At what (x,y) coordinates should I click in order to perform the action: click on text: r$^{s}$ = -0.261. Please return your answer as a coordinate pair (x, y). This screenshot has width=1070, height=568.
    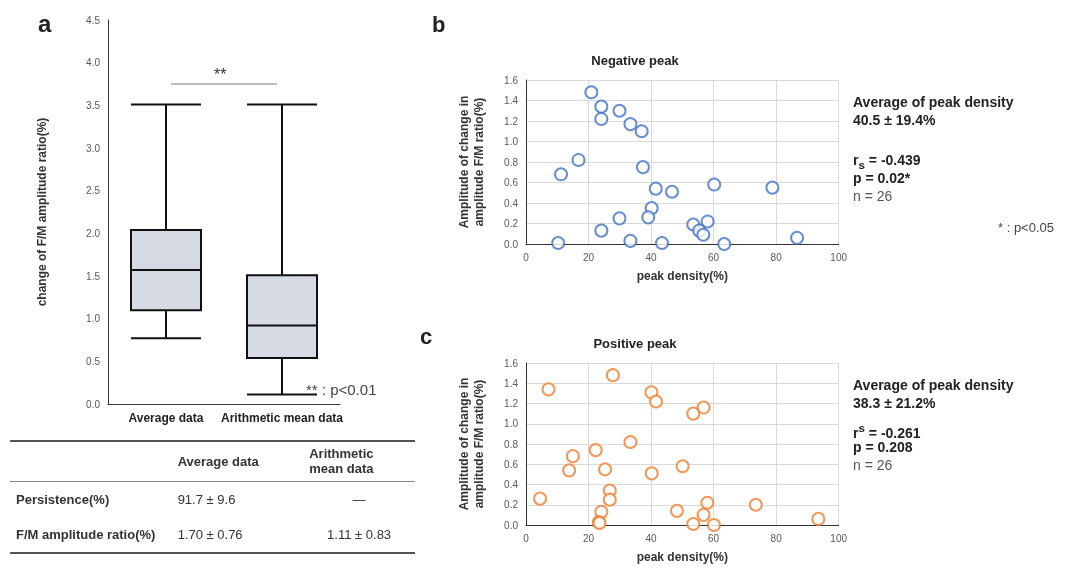
    Looking at the image, I should click on (887, 431).